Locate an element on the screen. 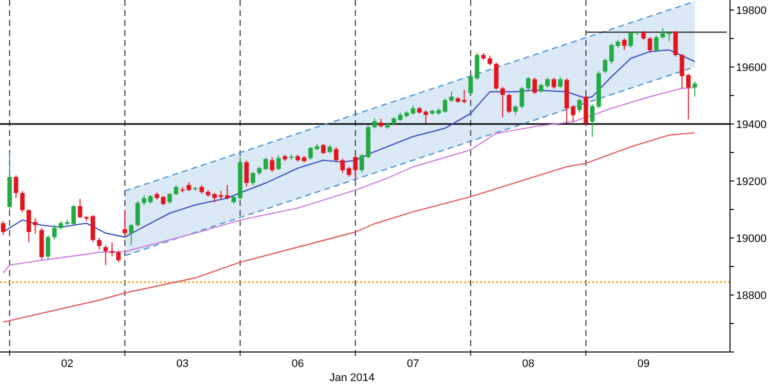 The width and height of the screenshot is (768, 384). y-tick-label: 19600 is located at coordinates (751, 68).